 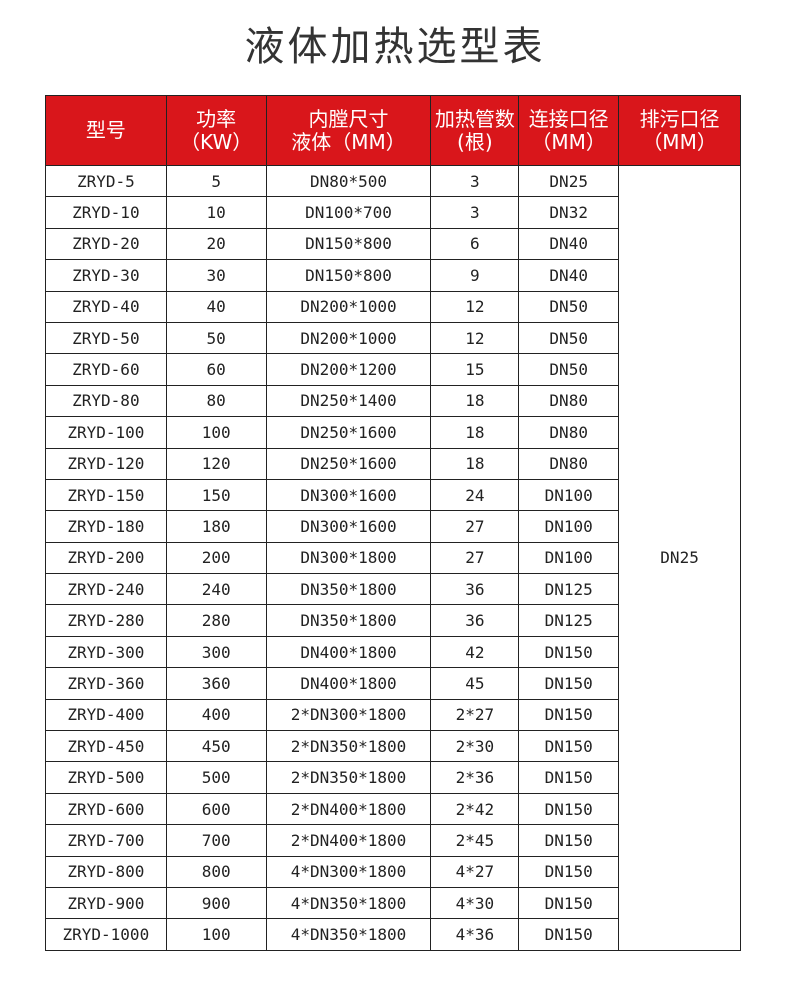 What do you see at coordinates (475, 369) in the screenshot?
I see `cell-heater-count: 15` at bounding box center [475, 369].